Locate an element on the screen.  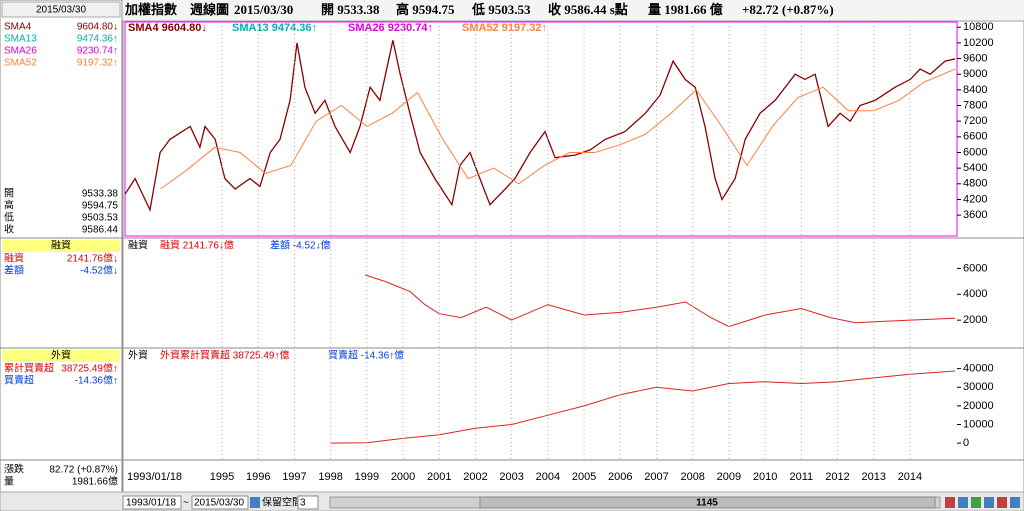
panel-legend: SMA4 9604.80↓ is located at coordinates (167, 28).